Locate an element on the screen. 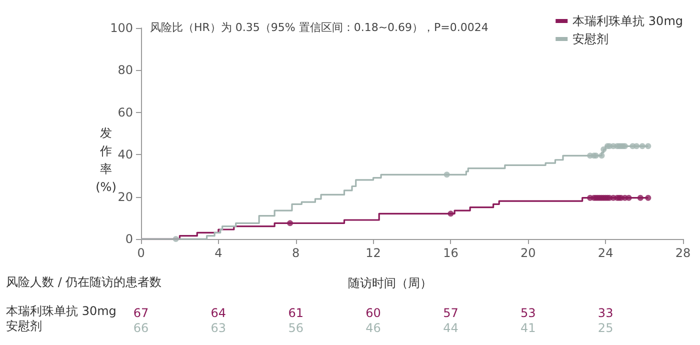 This screenshot has width=700, height=345. annotation: 风险比（HR）为 0.35（95% 置信区间：0.18~0.69），P=0.0024 is located at coordinates (319, 27).